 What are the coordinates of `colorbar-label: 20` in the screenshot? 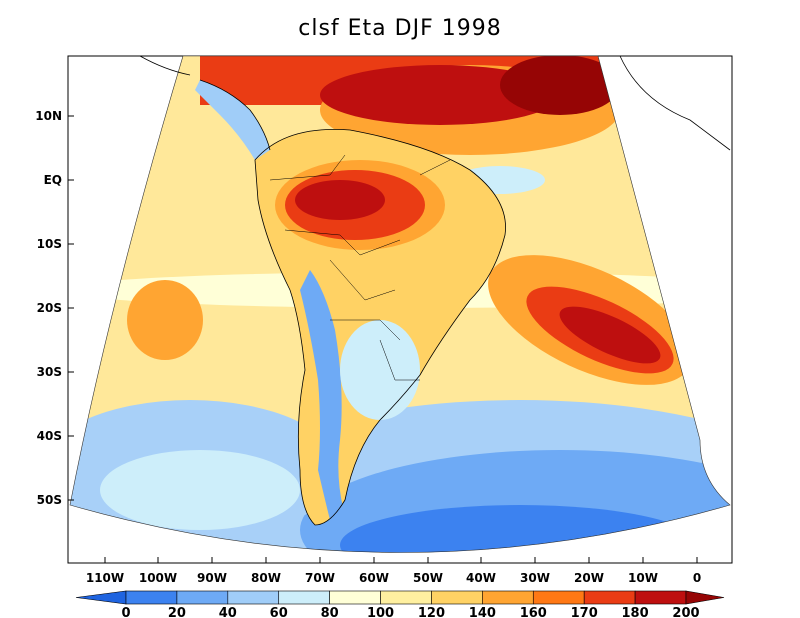 It's located at (177, 612).